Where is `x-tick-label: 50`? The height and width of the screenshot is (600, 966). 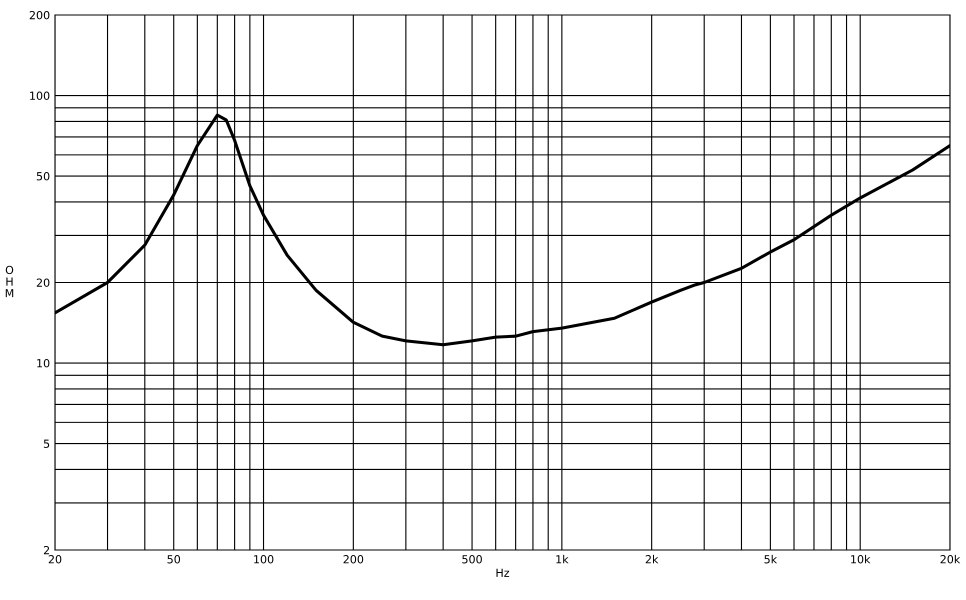 x-tick-label: 50 is located at coordinates (174, 559).